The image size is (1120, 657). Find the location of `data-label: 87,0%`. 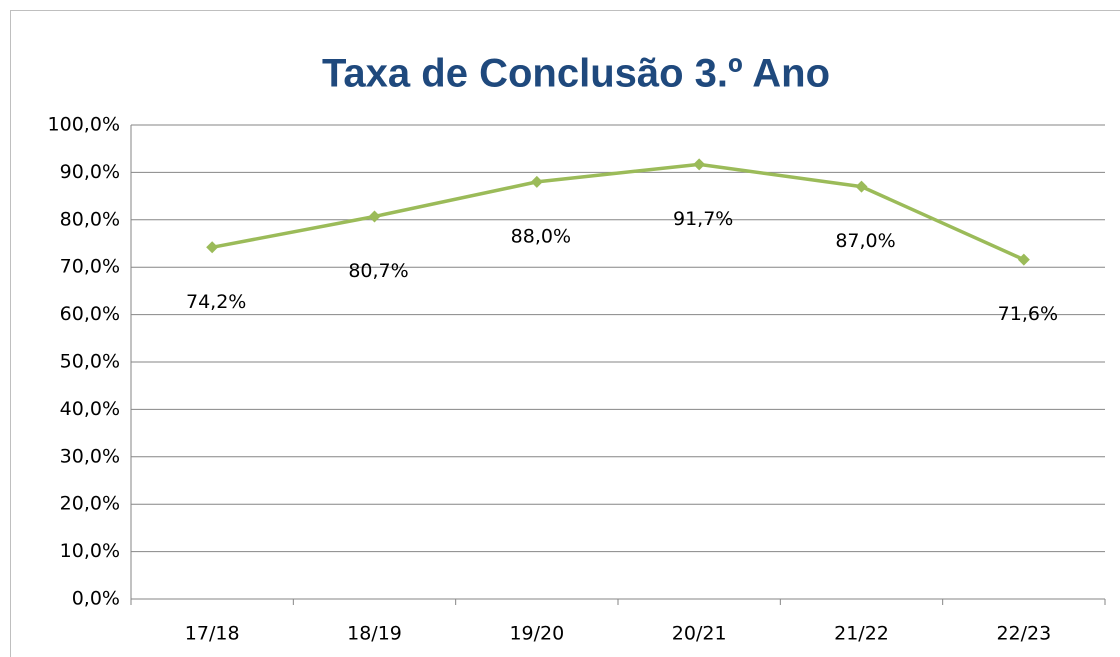

data-label: 87,0% is located at coordinates (865, 241).